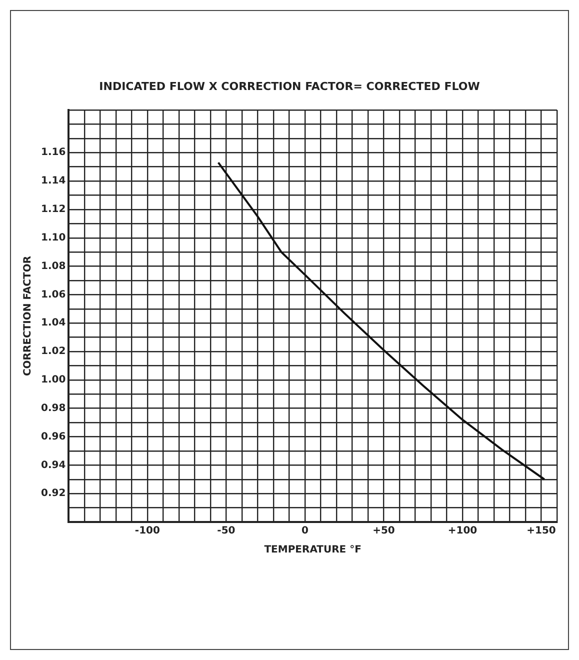  What do you see at coordinates (53, 152) in the screenshot?
I see `y-tick-label: 1.16` at bounding box center [53, 152].